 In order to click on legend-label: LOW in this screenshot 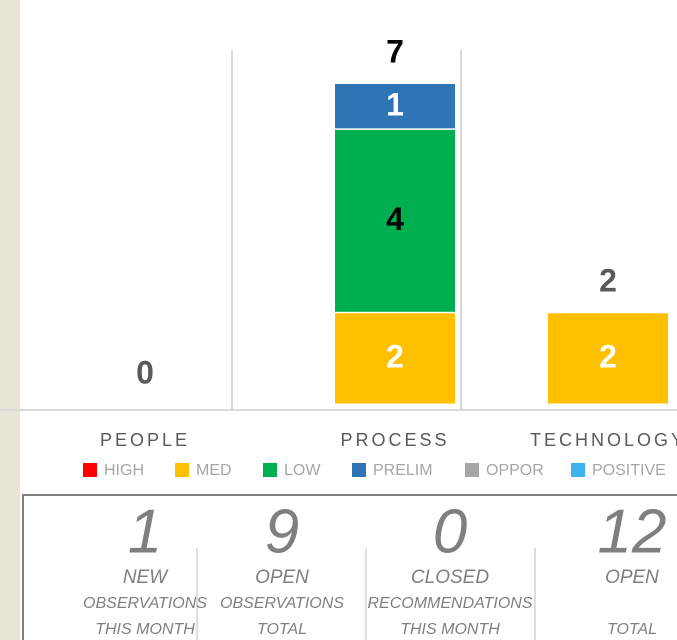, I will do `click(302, 470)`.